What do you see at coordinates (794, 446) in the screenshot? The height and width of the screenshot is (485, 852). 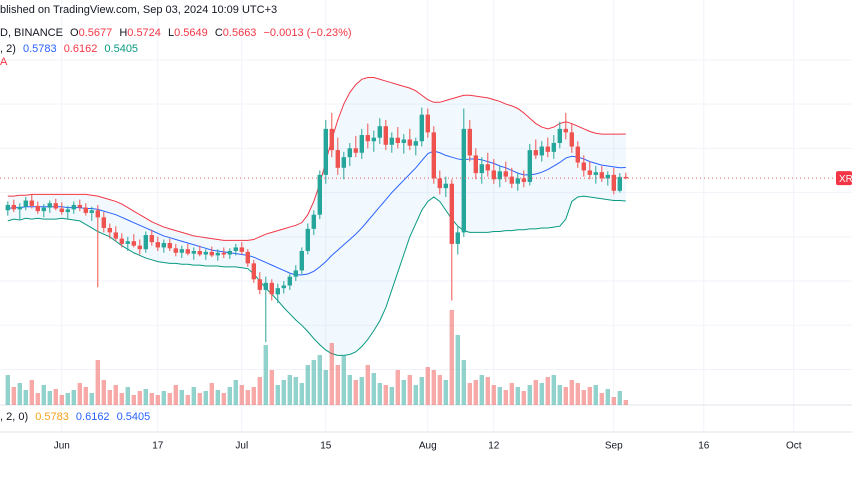 I see `x-tick-label: Oct` at bounding box center [794, 446].